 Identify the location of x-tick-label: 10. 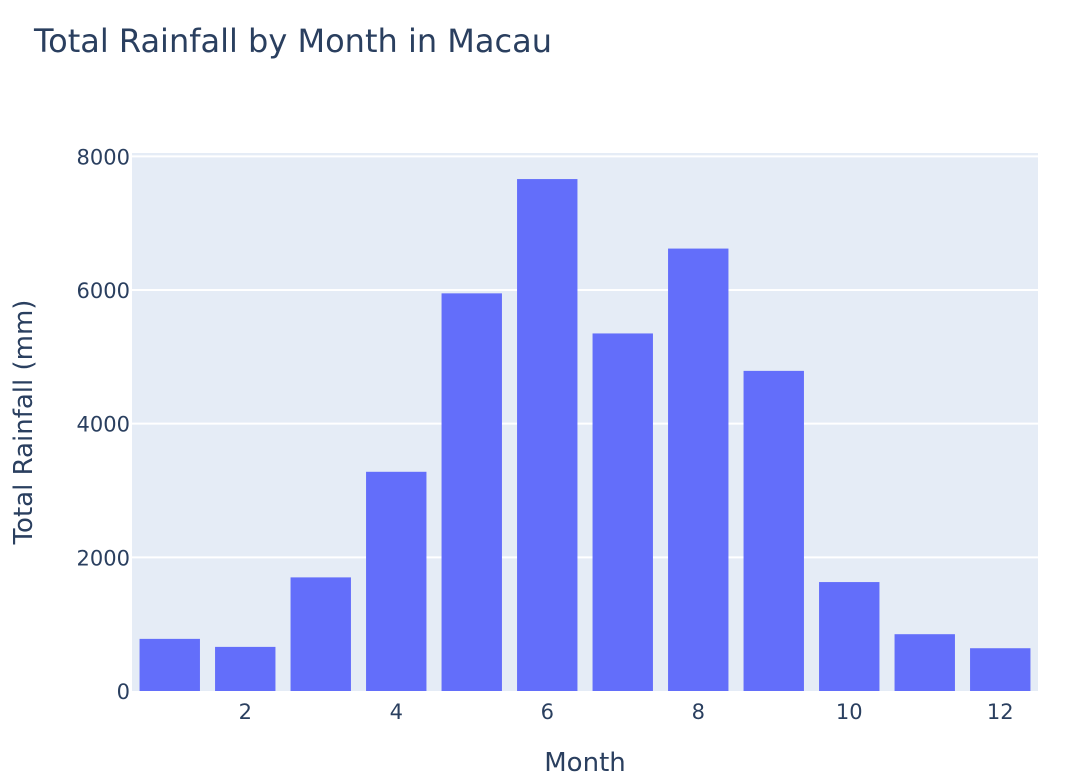
(849, 712).